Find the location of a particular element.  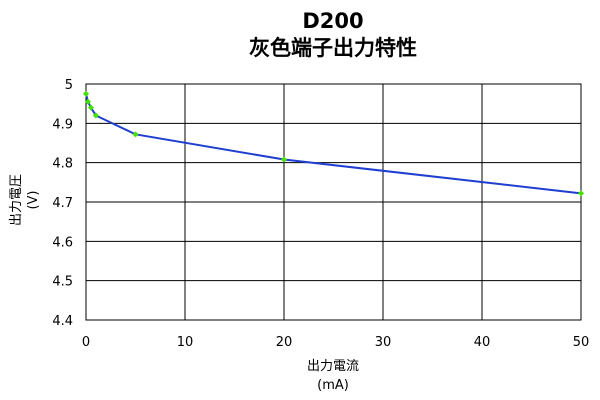

x-tick-label: 0 is located at coordinates (86, 342).